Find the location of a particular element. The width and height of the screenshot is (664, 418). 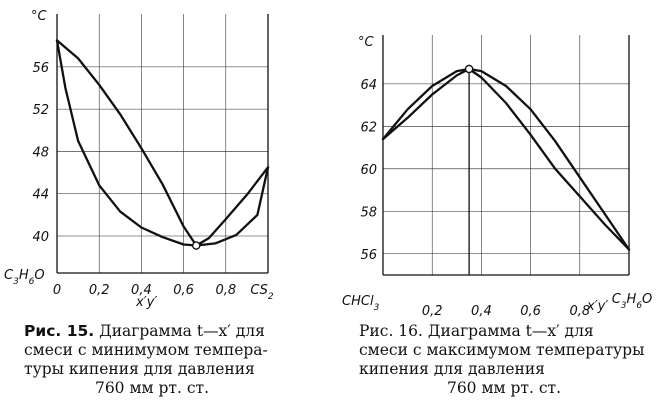

caption-16-line-4: 760 мм рт. ст. is located at coordinates (504, 388).